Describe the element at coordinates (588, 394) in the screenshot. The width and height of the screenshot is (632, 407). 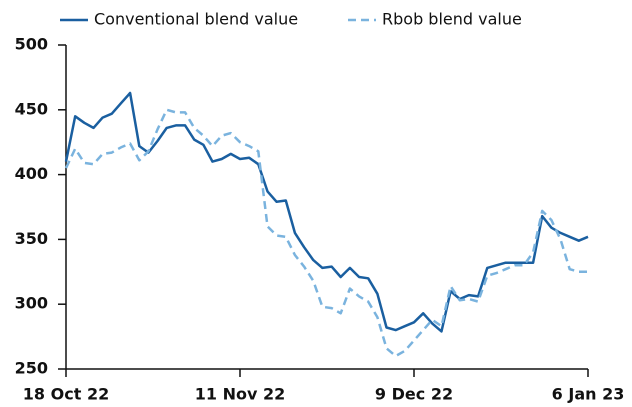
I see `x-tick-label: 6 Jan 23` at that location.